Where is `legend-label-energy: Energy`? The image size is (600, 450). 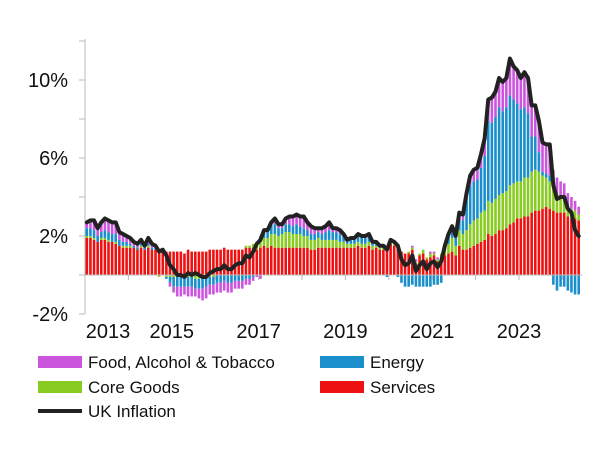 legend-label-energy: Energy is located at coordinates (397, 362).